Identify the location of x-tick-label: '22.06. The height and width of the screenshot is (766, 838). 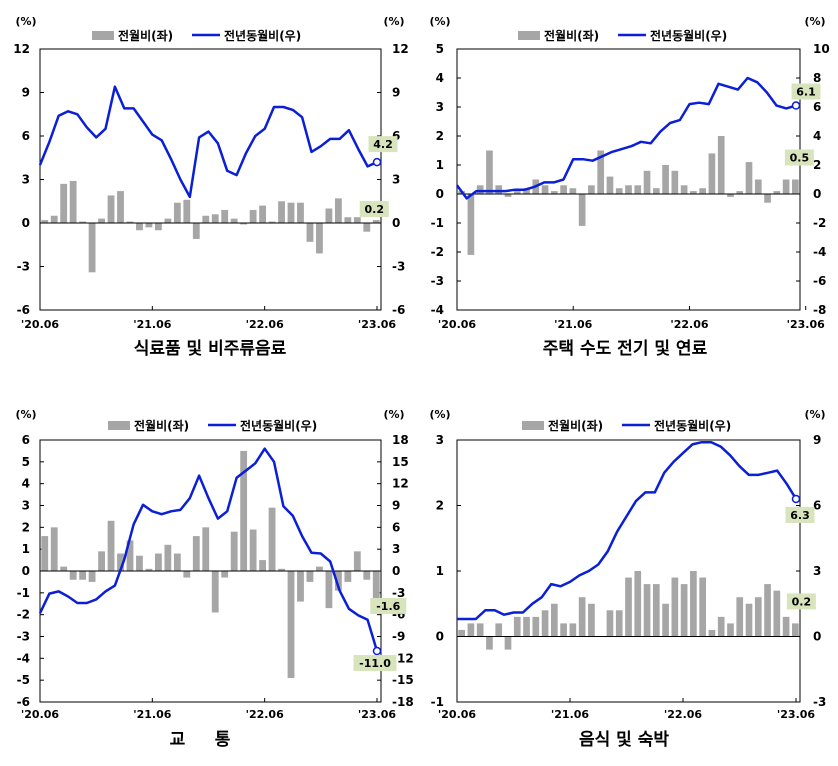
(689, 324).